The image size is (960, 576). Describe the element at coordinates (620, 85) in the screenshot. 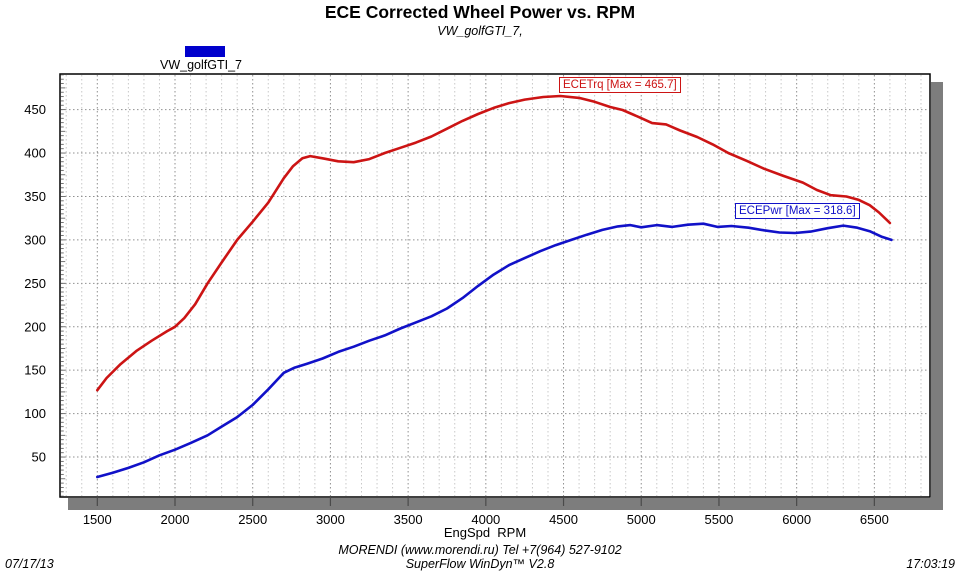

I see `torque-max-annotation: ECETrq [Max = 465.7]` at that location.